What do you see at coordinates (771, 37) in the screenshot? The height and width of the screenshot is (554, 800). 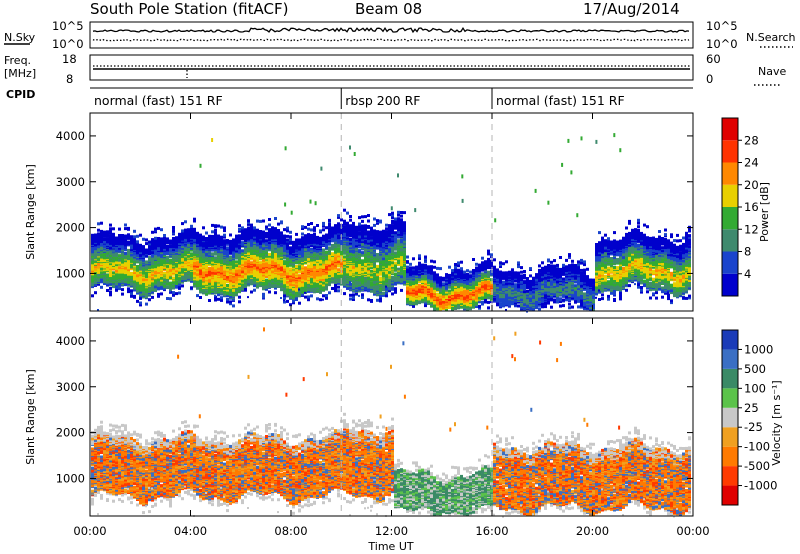 I see `noise-search-label: N.Search` at bounding box center [771, 37].